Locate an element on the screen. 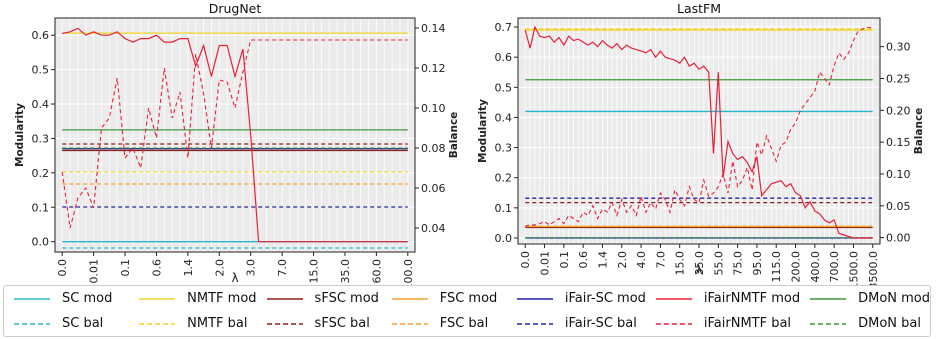 This screenshot has width=937, height=339. legend-item: DMoN bal is located at coordinates (865, 323).